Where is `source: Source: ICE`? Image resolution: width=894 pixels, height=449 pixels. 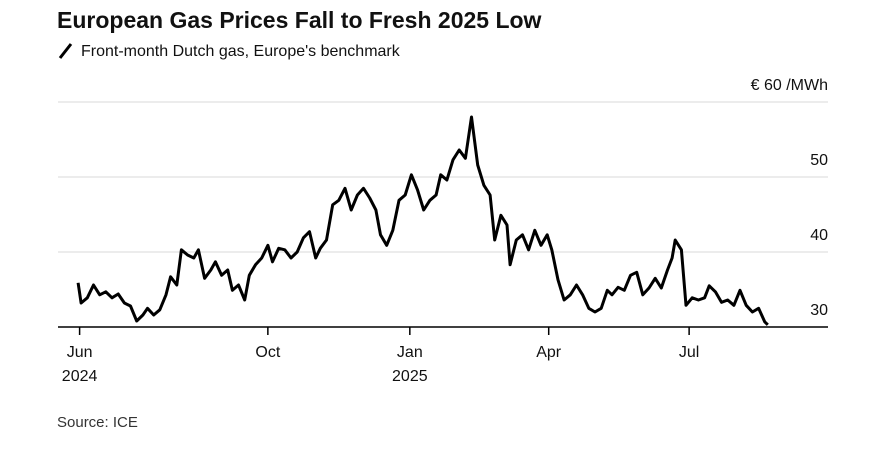
source: Source: ICE is located at coordinates (97, 422).